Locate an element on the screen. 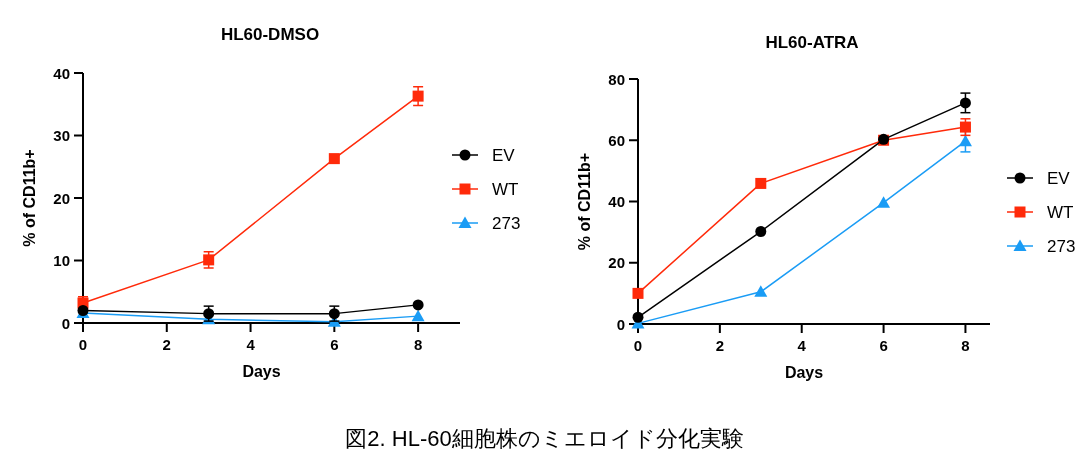 The height and width of the screenshot is (468, 1089). caption: 図2. HL-60細胞株のミエロイド分化実験 is located at coordinates (544, 438).